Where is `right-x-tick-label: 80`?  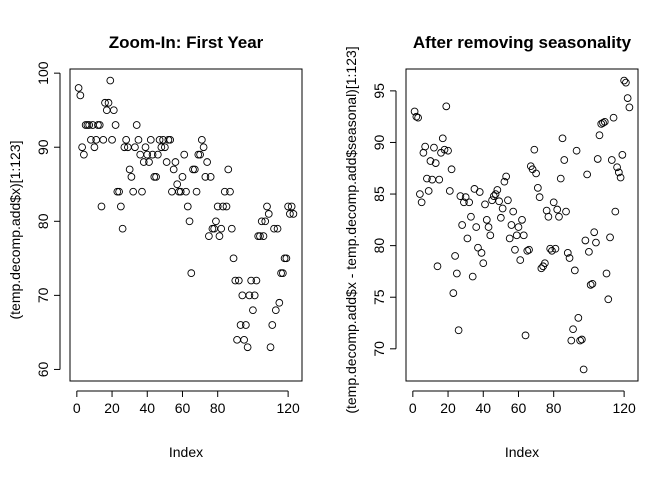
right-x-tick-label: 80 is located at coordinates (554, 408).